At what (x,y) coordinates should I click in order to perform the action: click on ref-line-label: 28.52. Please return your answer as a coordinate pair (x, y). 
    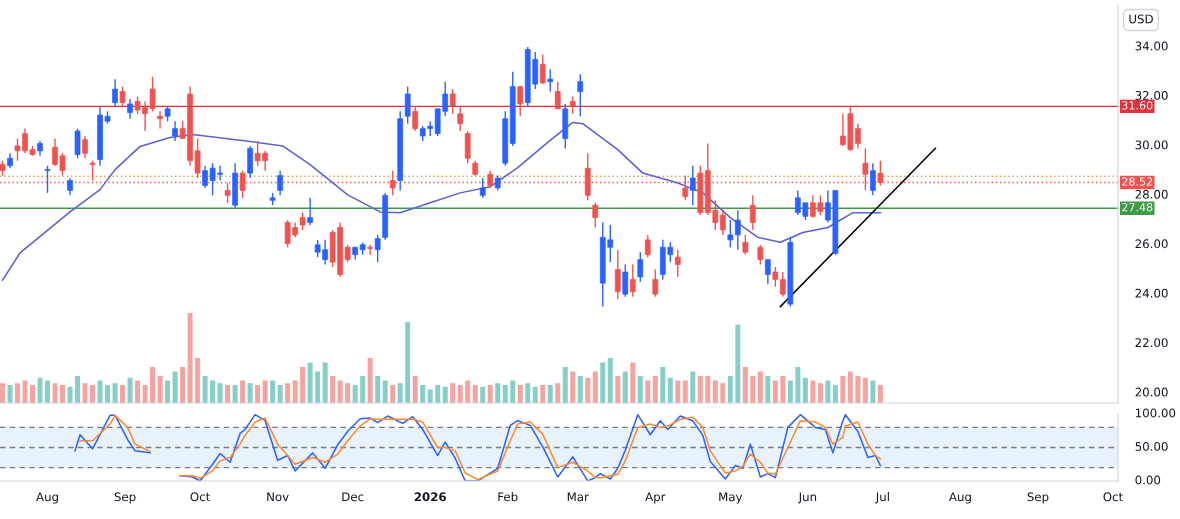
    Looking at the image, I should click on (1137, 181).